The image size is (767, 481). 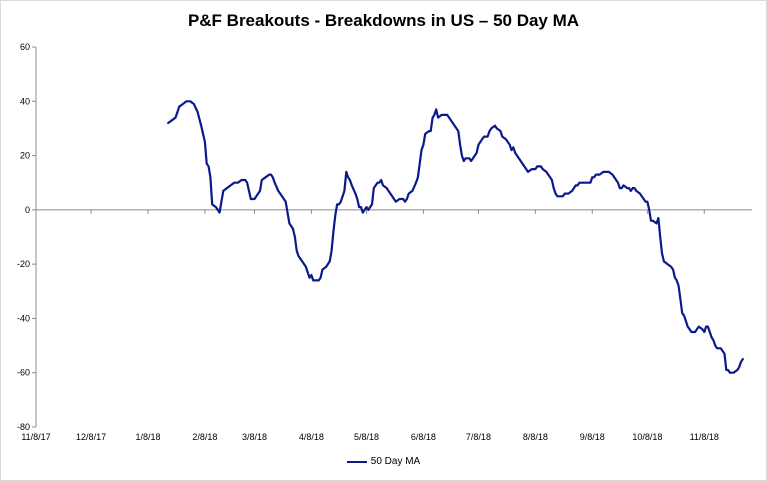 I want to click on y-tick-label: 40, so click(x=25, y=101).